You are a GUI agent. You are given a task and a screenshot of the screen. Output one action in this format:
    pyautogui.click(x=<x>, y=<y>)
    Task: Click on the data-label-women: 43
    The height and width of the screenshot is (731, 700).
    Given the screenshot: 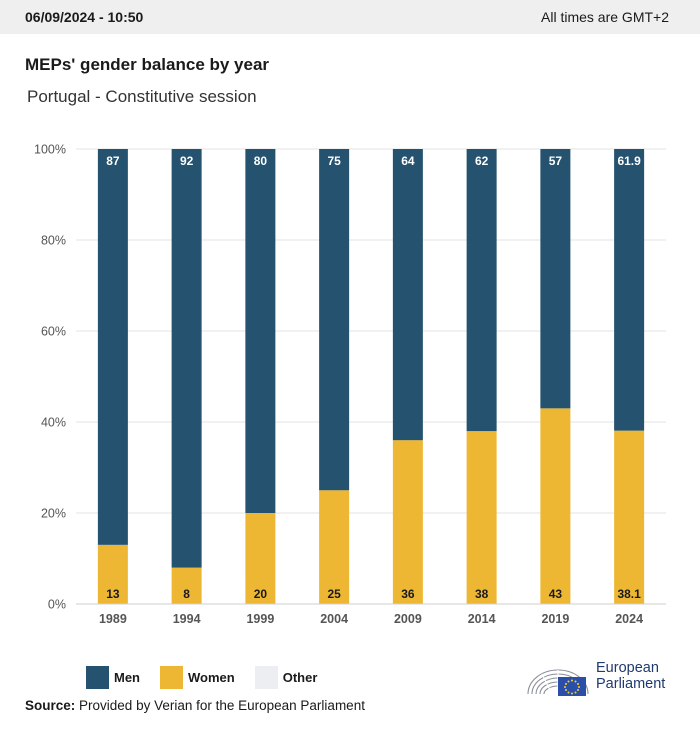 What is the action you would take?
    pyautogui.click(x=556, y=594)
    